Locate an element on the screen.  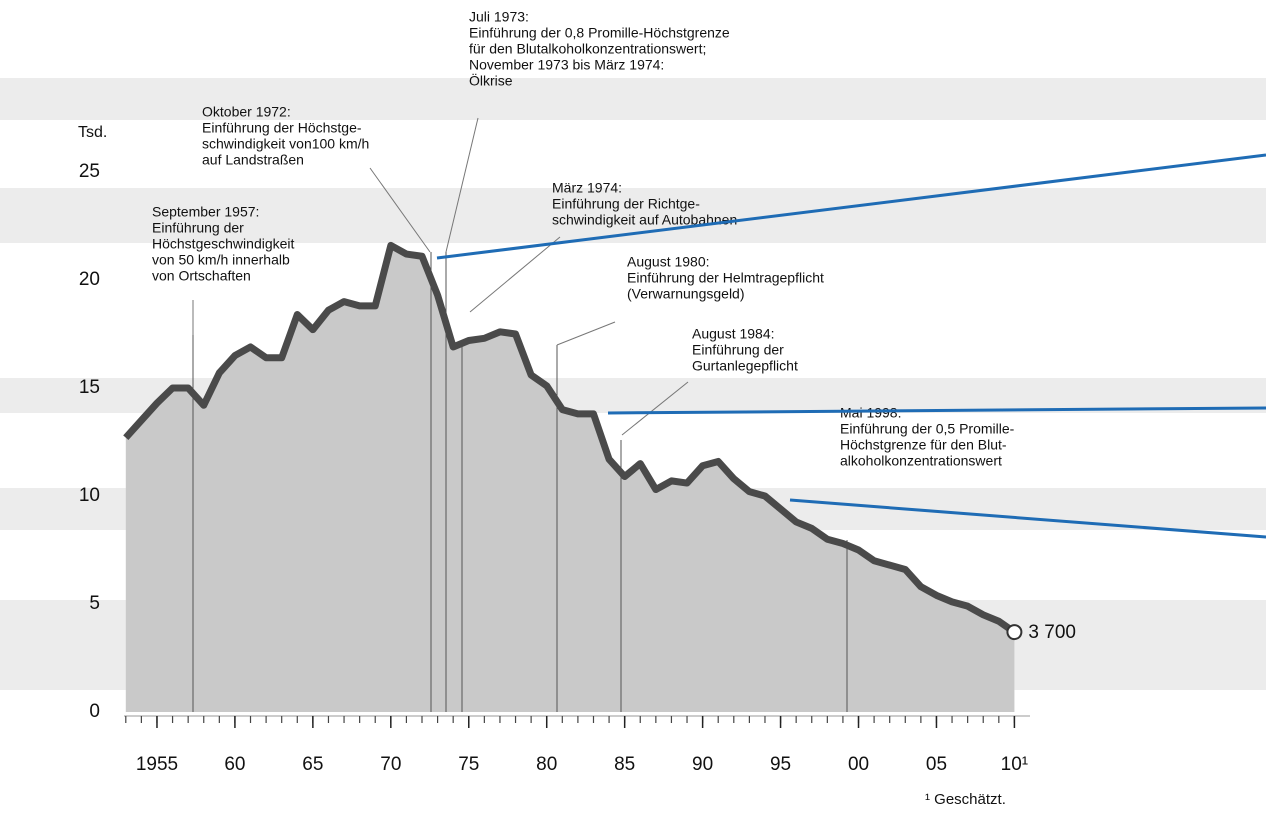
x-tick-label: 1955 is located at coordinates (157, 764).